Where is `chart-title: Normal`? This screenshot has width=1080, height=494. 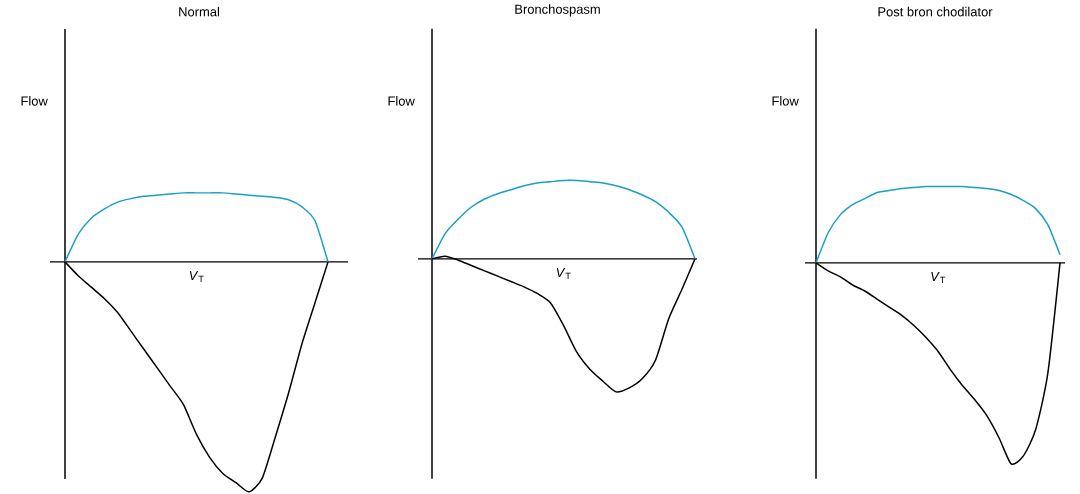 chart-title: Normal is located at coordinates (199, 11).